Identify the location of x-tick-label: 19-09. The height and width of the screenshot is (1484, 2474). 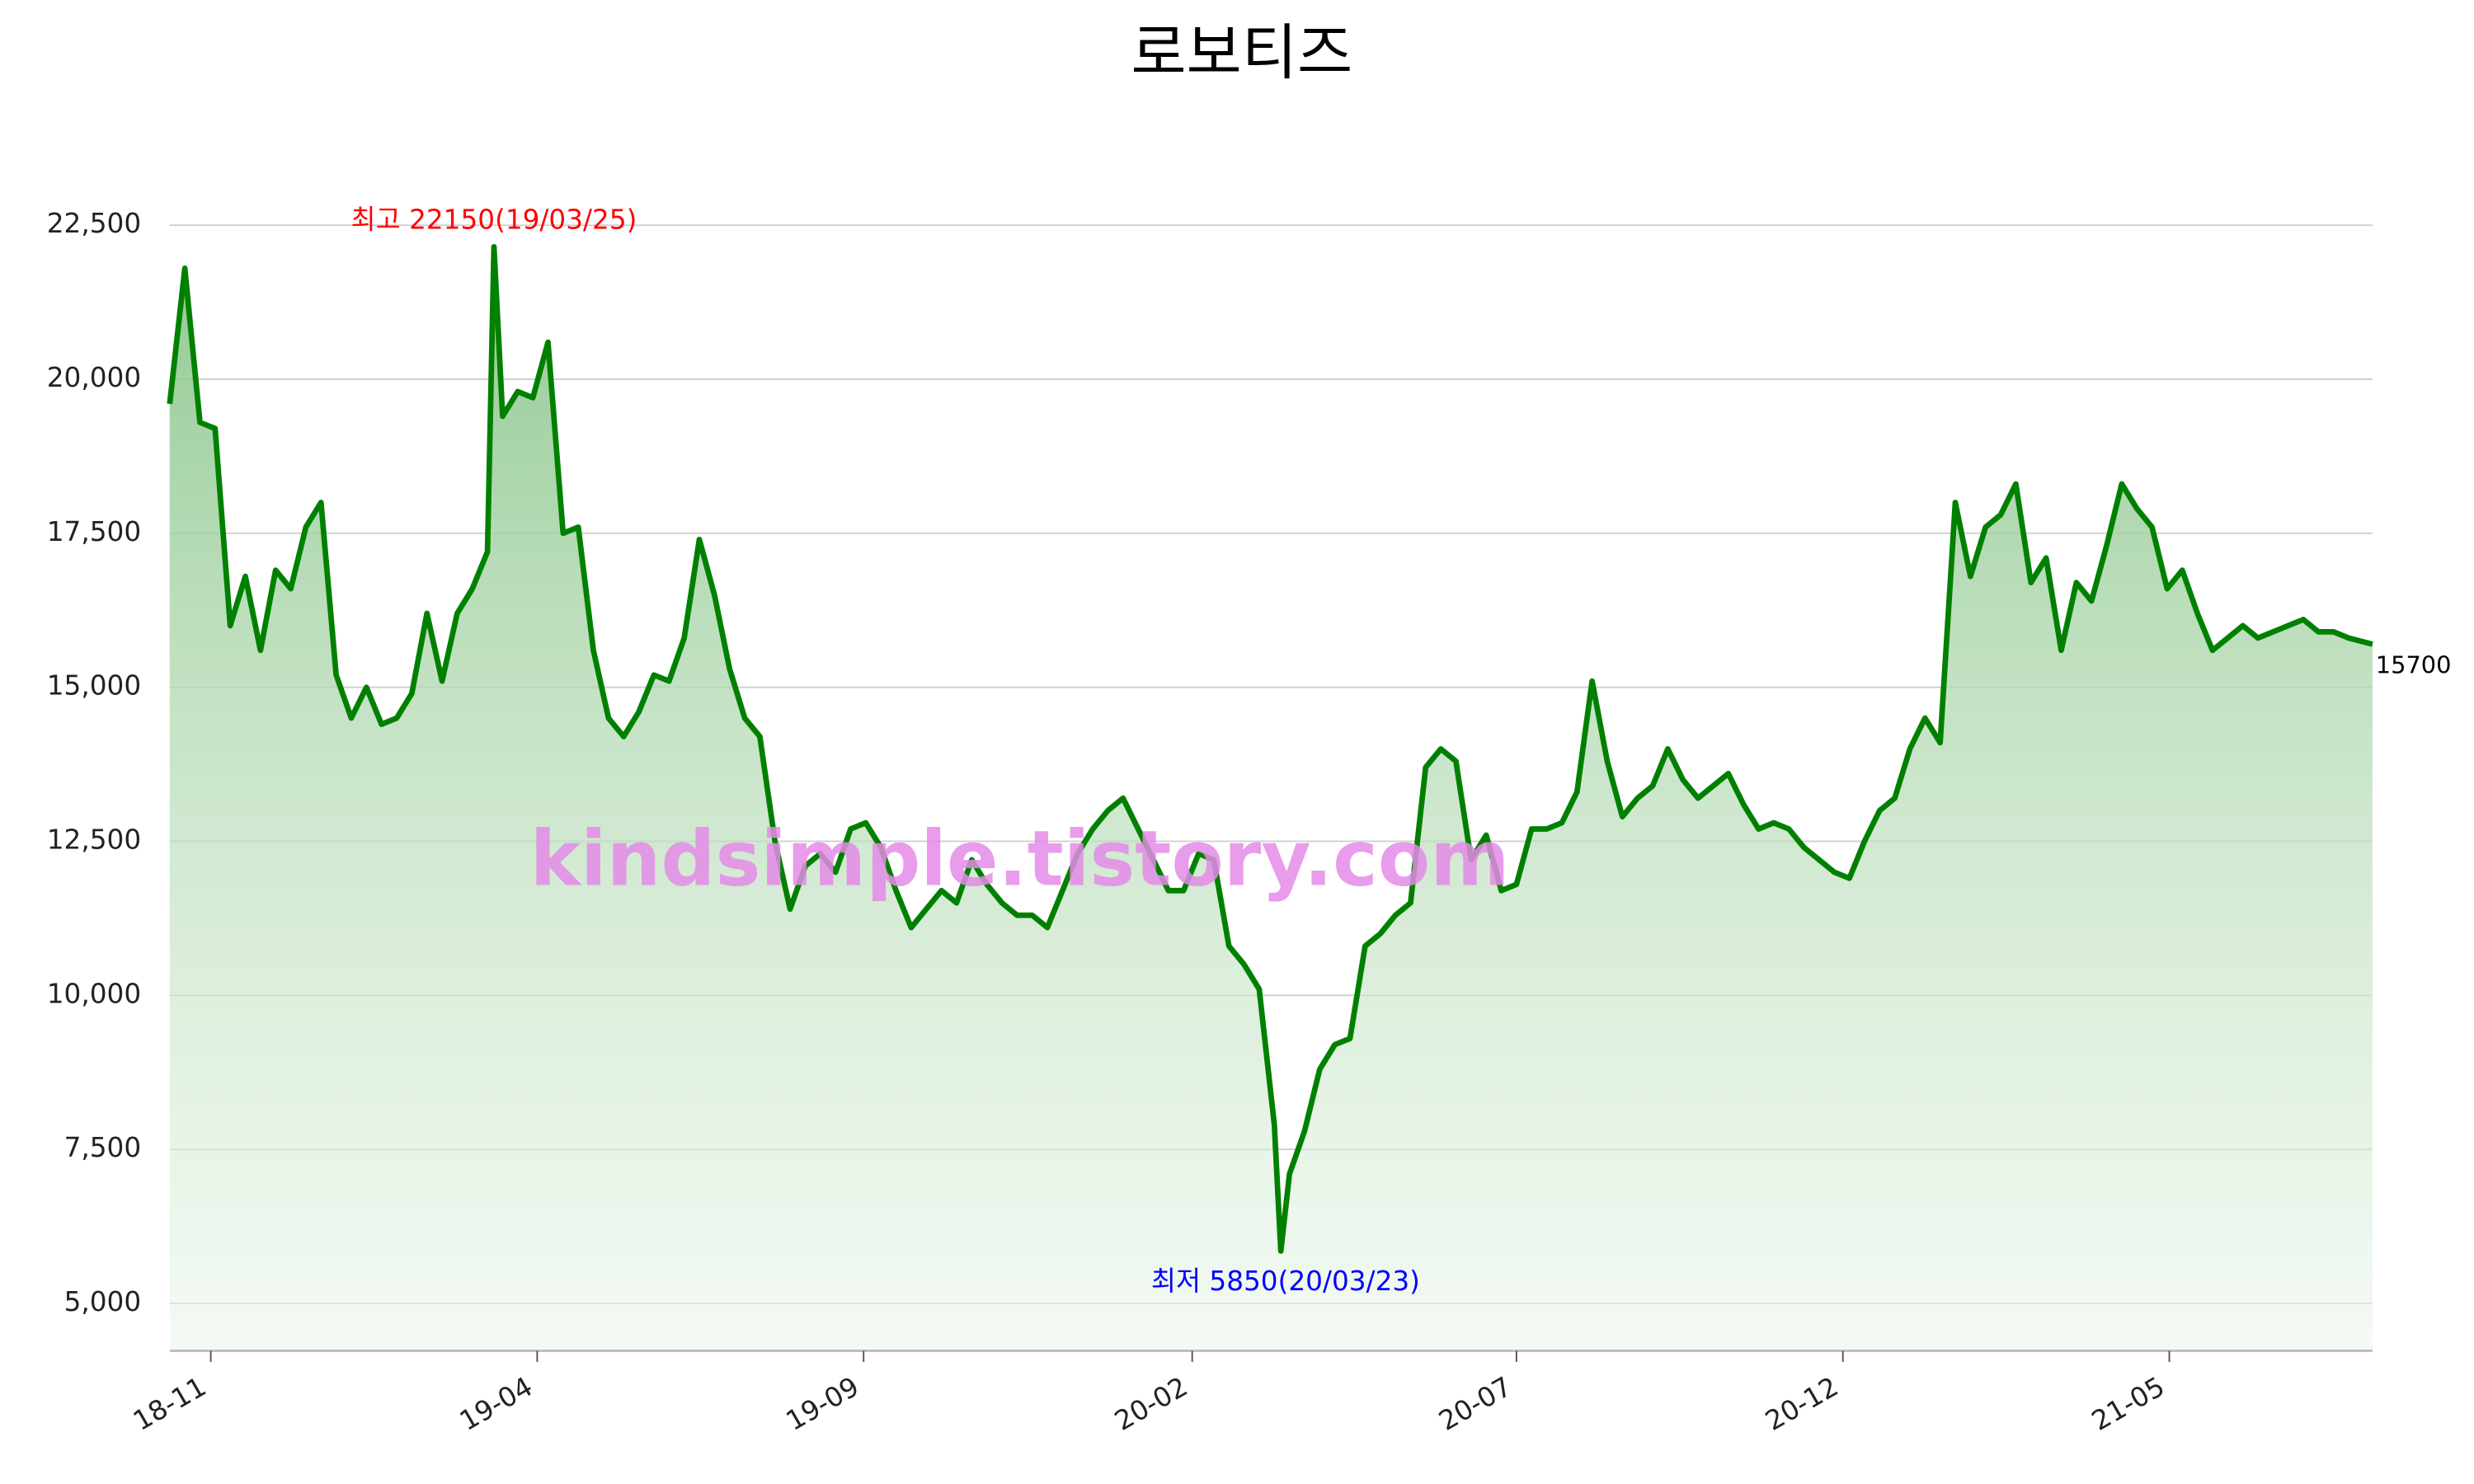
(822, 1404).